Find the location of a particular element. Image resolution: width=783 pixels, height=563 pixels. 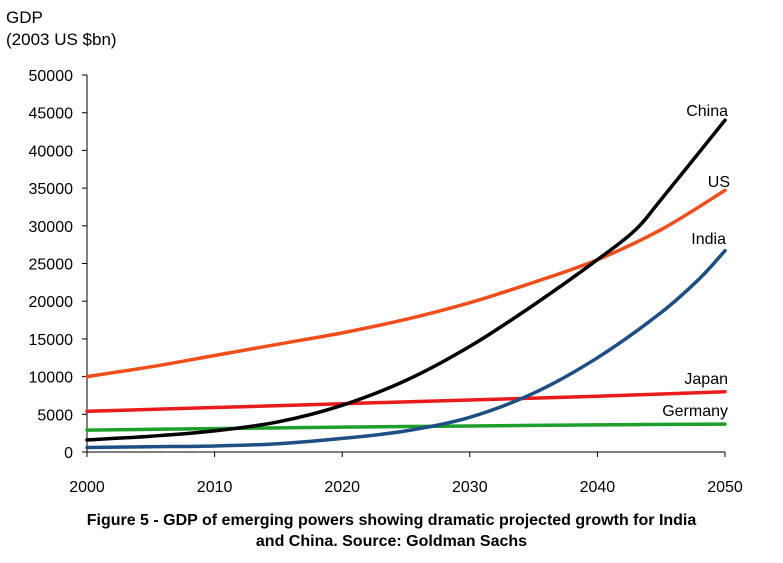

x-tick-label: 2040 is located at coordinates (598, 487).